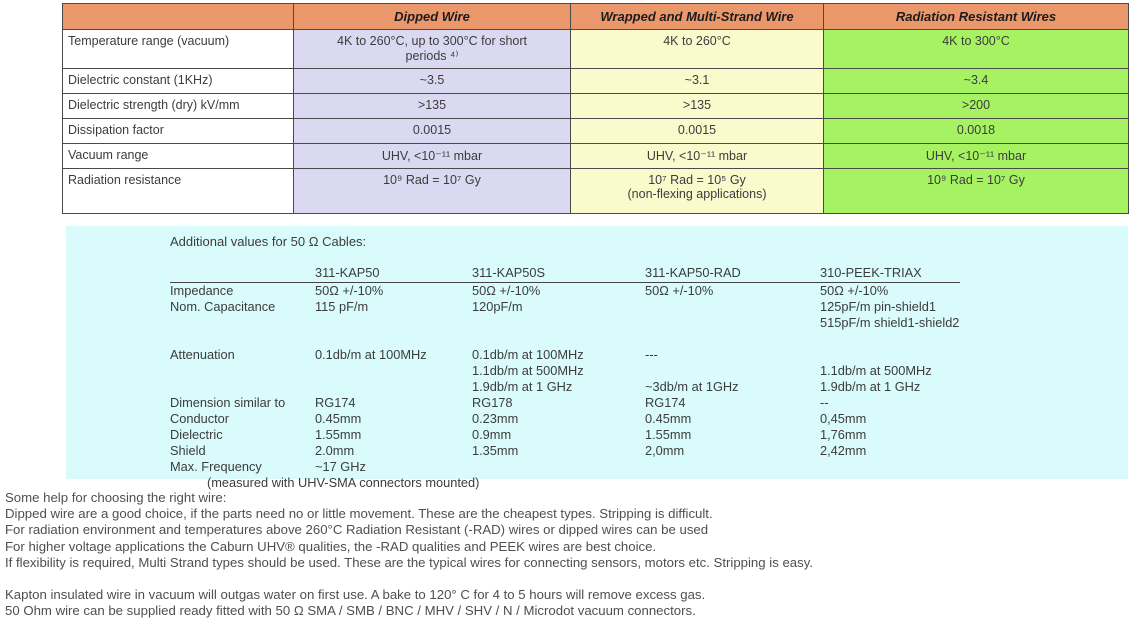 This screenshot has height=635, width=1138. I want to click on cable-row-label: Dielectric, so click(196, 434).